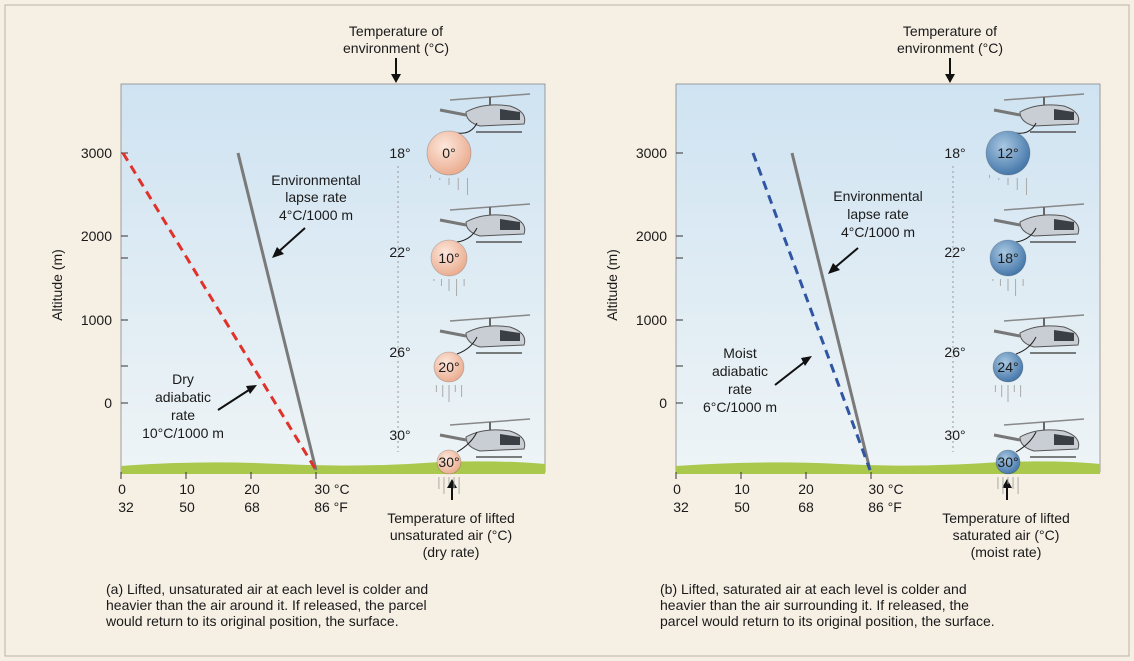 This screenshot has height=661, width=1134. I want to click on parcel-rate-label: 10°C/1000 m, so click(183, 433).